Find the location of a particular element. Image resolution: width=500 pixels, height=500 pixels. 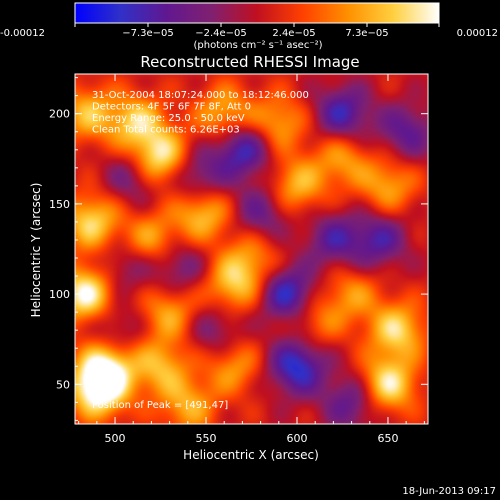

colorbar-frame is located at coordinates (257, 13).